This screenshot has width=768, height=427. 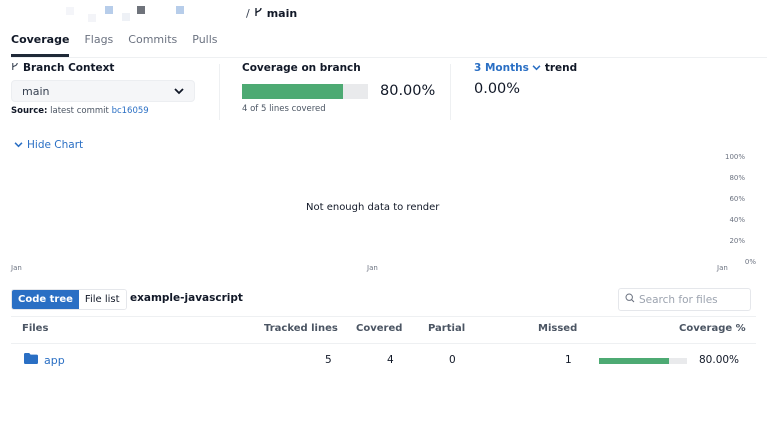 What do you see at coordinates (694, 299) in the screenshot?
I see `search-input` at bounding box center [694, 299].